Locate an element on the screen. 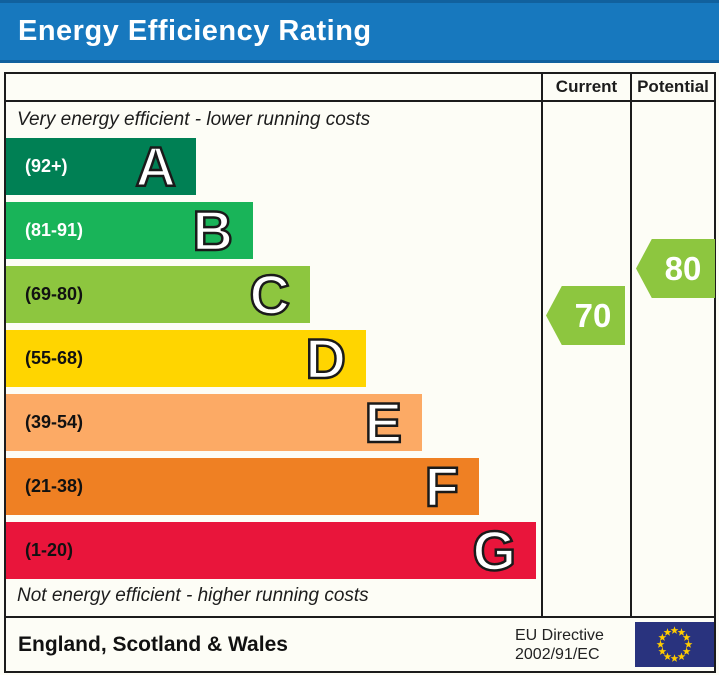 The height and width of the screenshot is (675, 719). eu-flag-icon is located at coordinates (674, 644).